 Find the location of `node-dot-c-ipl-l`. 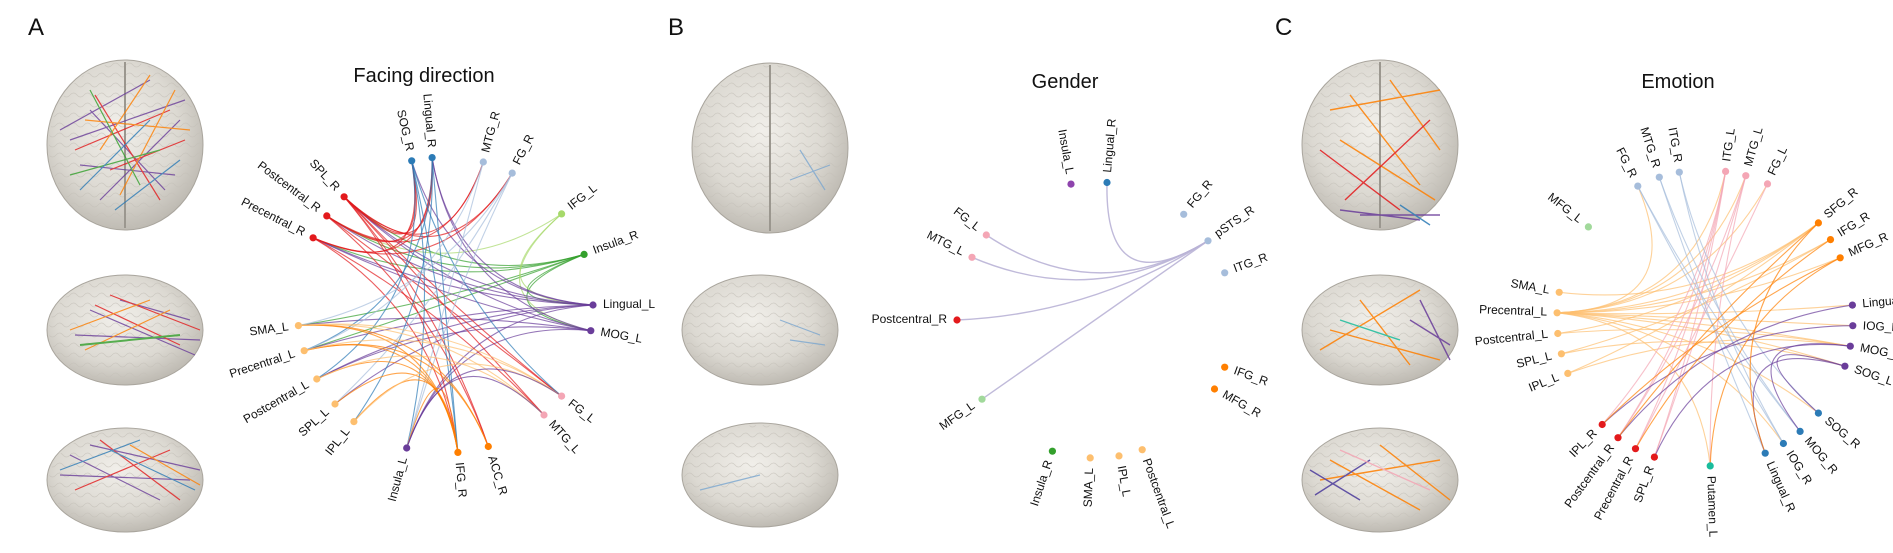

node-dot-c-ipl-l is located at coordinates (1568, 373).